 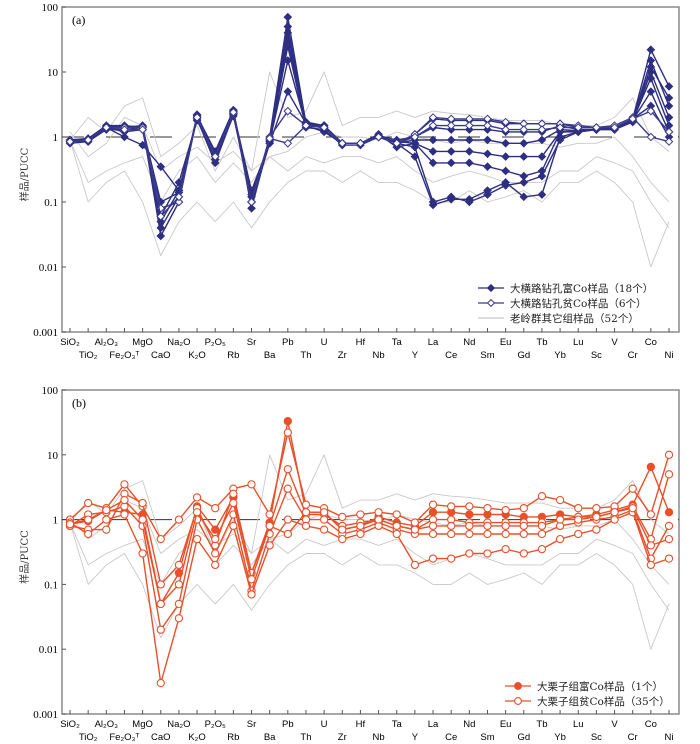 I want to click on y-axis-label: 样品/PUCC, so click(x=24, y=174).